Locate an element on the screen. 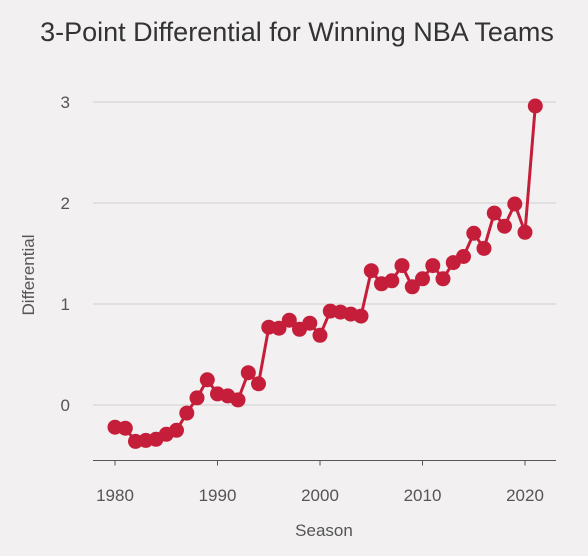  y-tick-label: 1 is located at coordinates (65, 304).